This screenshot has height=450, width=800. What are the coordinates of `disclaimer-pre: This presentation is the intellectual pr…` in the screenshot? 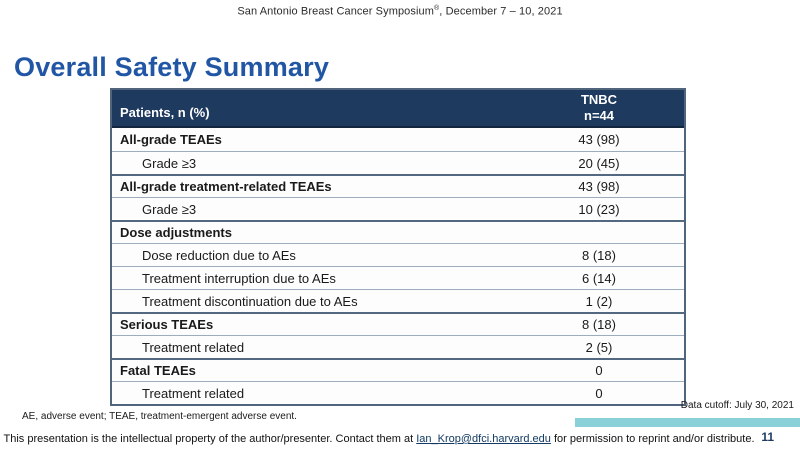 It's located at (210, 439).